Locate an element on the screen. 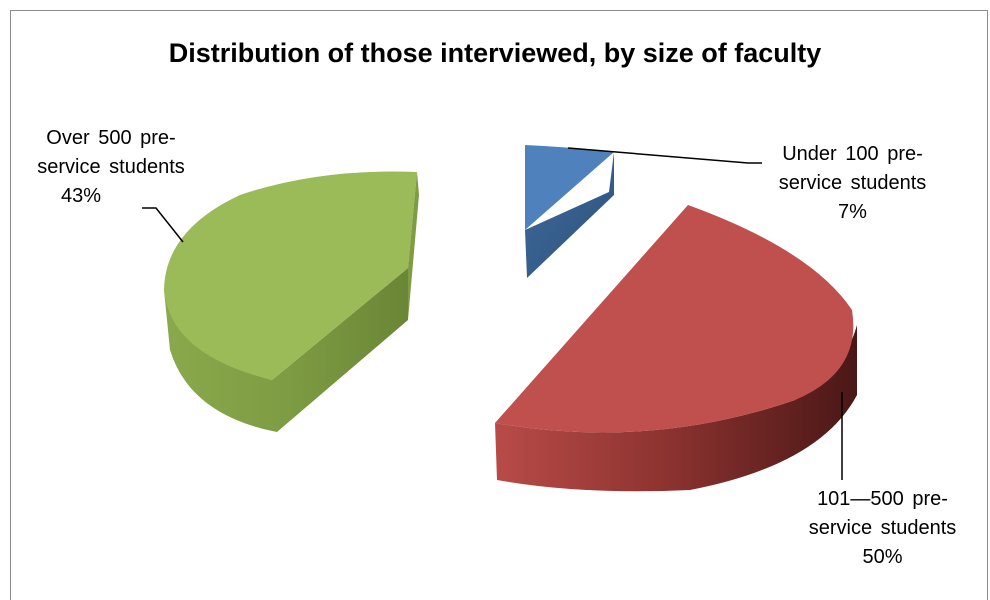  slice-101-500-side is located at coordinates (676, 408).